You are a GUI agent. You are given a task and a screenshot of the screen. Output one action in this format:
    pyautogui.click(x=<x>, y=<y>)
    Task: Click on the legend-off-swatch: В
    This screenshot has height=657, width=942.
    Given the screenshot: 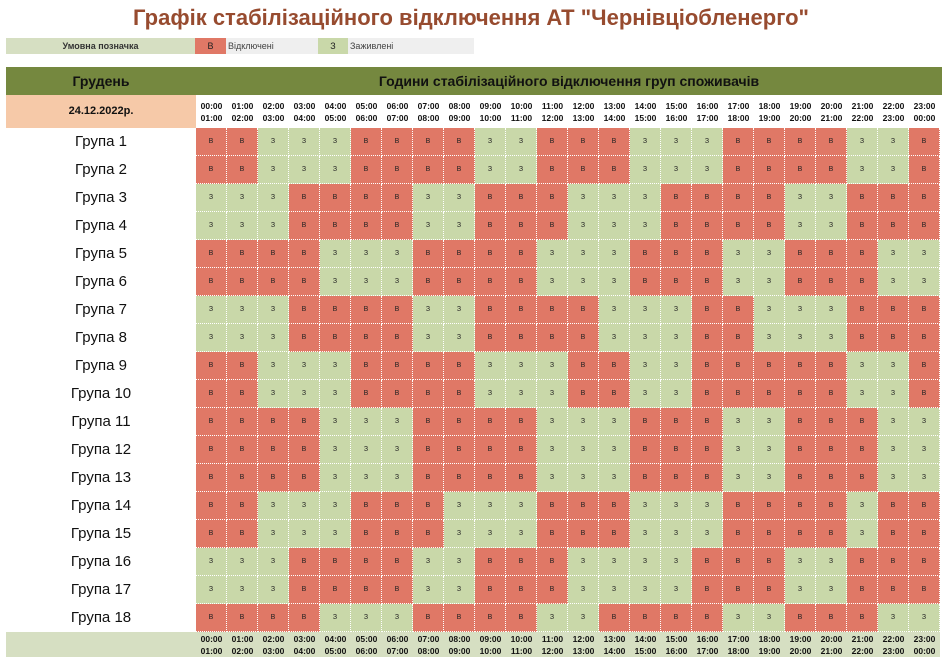 What is the action you would take?
    pyautogui.click(x=210, y=46)
    